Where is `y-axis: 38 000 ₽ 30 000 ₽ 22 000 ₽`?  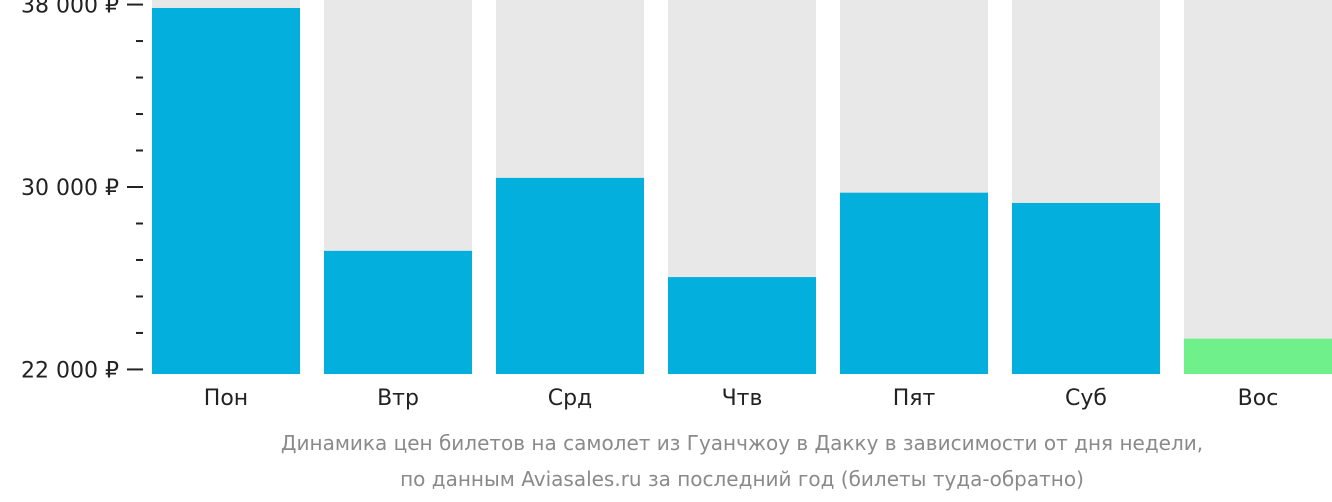
y-axis: 38 000 ₽ 30 000 ₽ 22 000 ₽ is located at coordinates (82, 191).